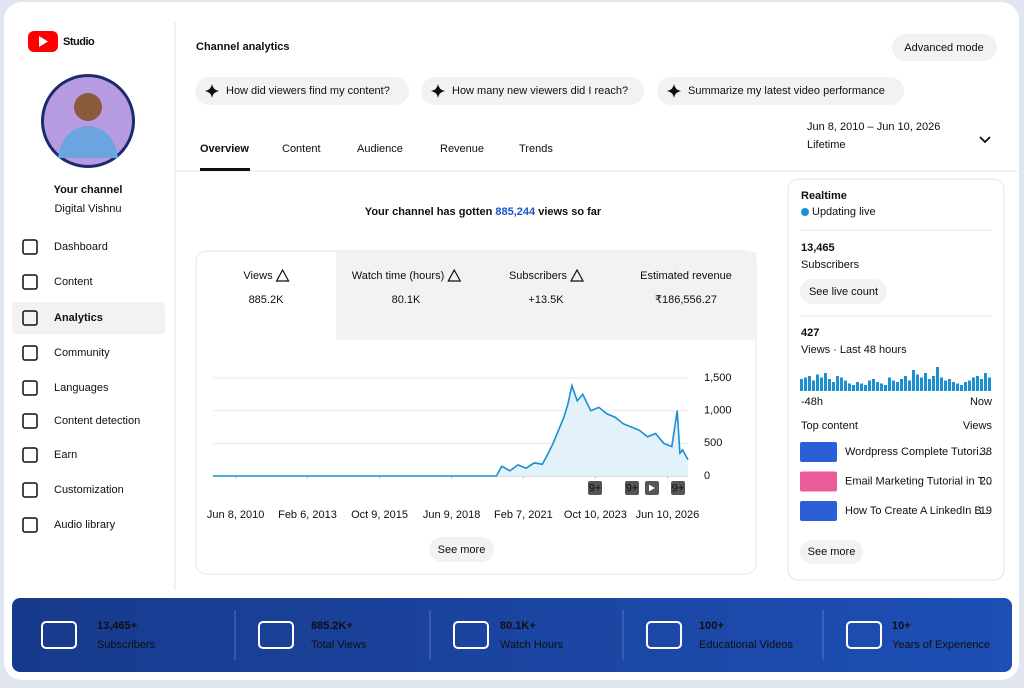 This screenshot has width=1024, height=688. I want to click on prompt-label: Summarize my latest video performance, so click(786, 91).